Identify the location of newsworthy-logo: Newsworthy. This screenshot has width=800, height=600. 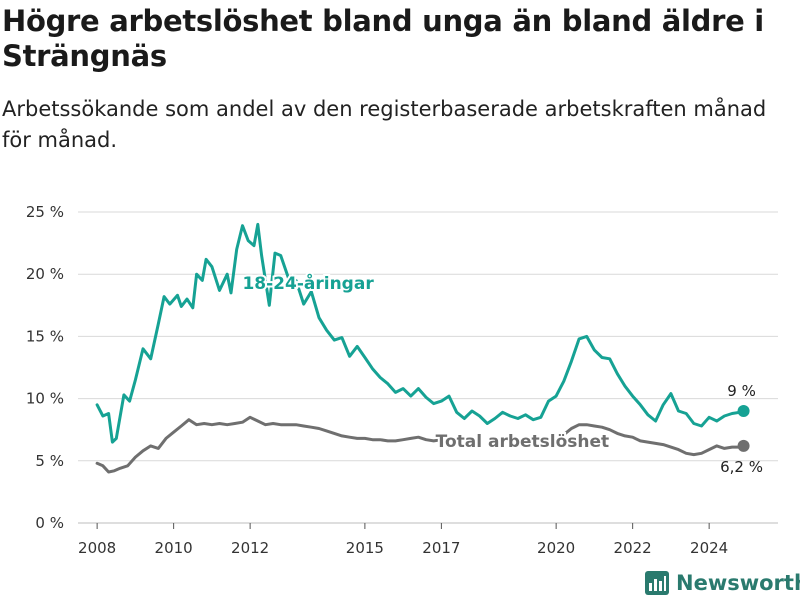
(722, 583).